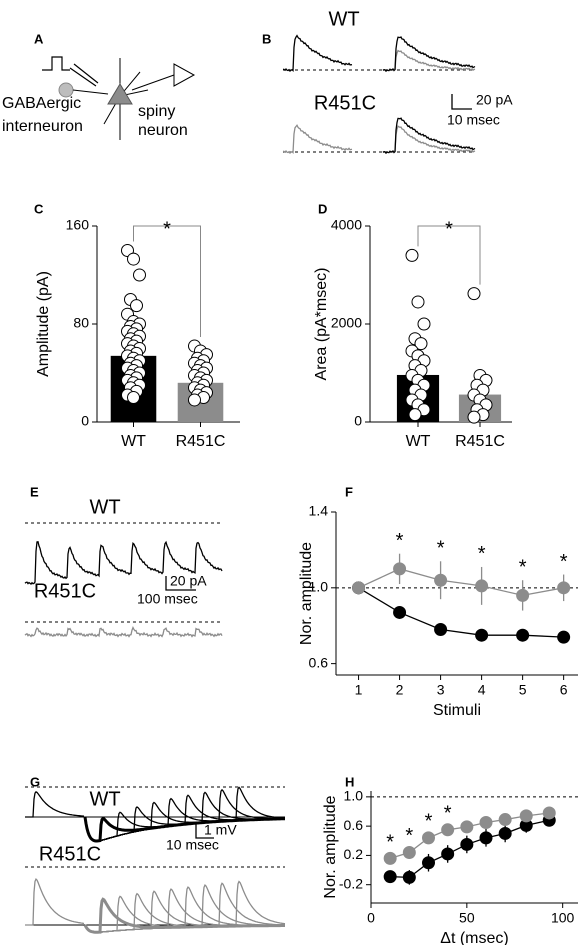 Image resolution: width=578 pixels, height=945 pixels. I want to click on axon, so click(90, 92).